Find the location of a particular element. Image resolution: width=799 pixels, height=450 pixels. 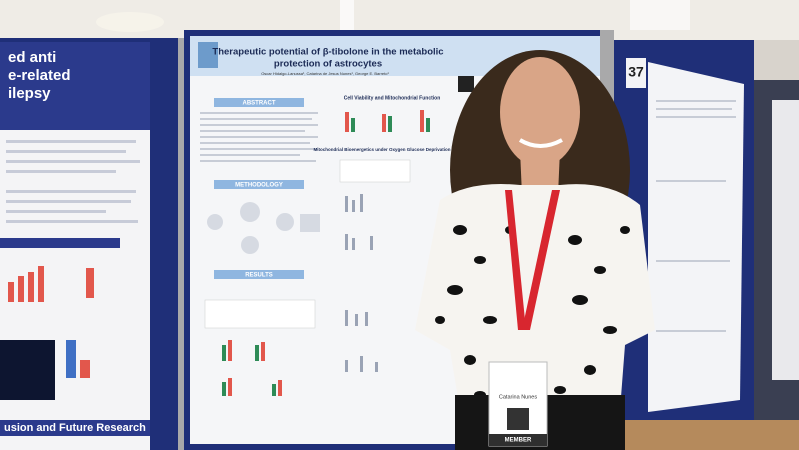

micrograph is located at coordinates (27, 370).